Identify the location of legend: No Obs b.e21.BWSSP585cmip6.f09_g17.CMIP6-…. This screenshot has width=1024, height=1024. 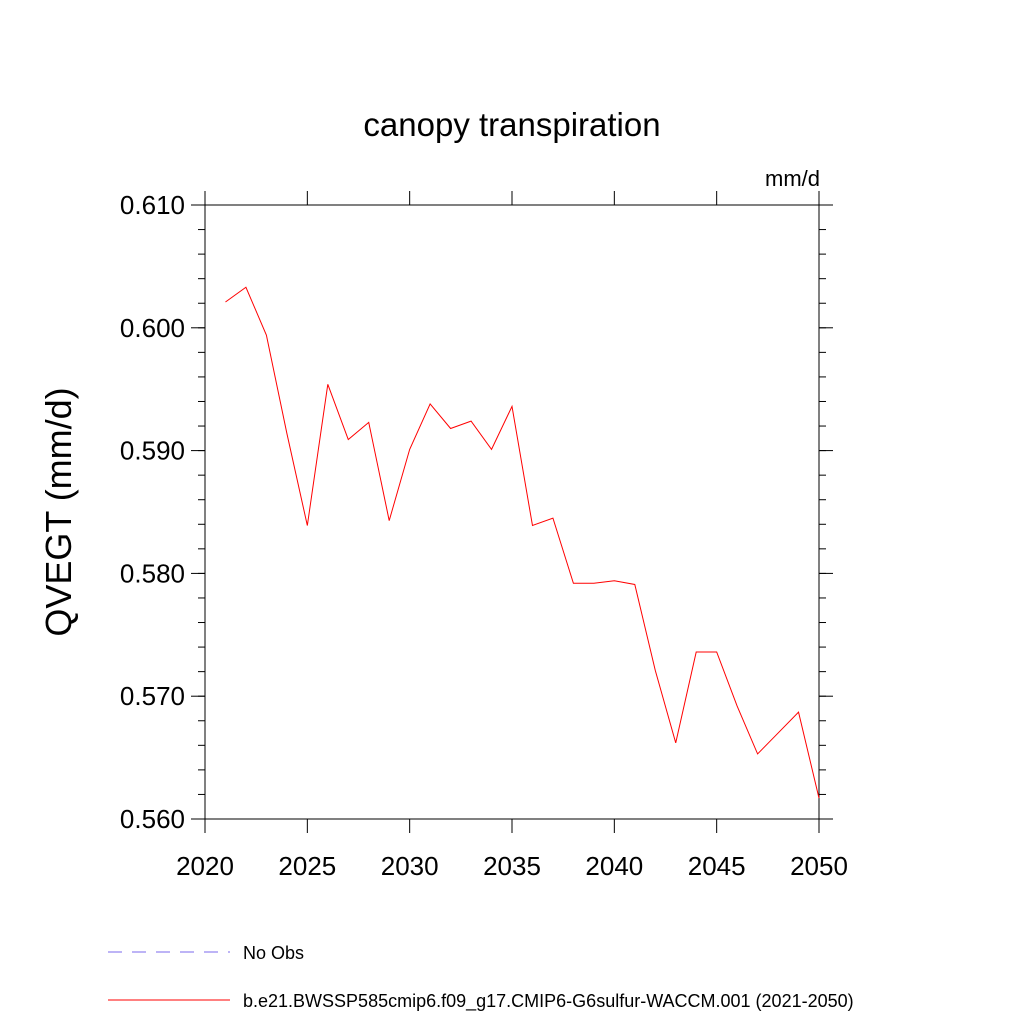
(481, 977).